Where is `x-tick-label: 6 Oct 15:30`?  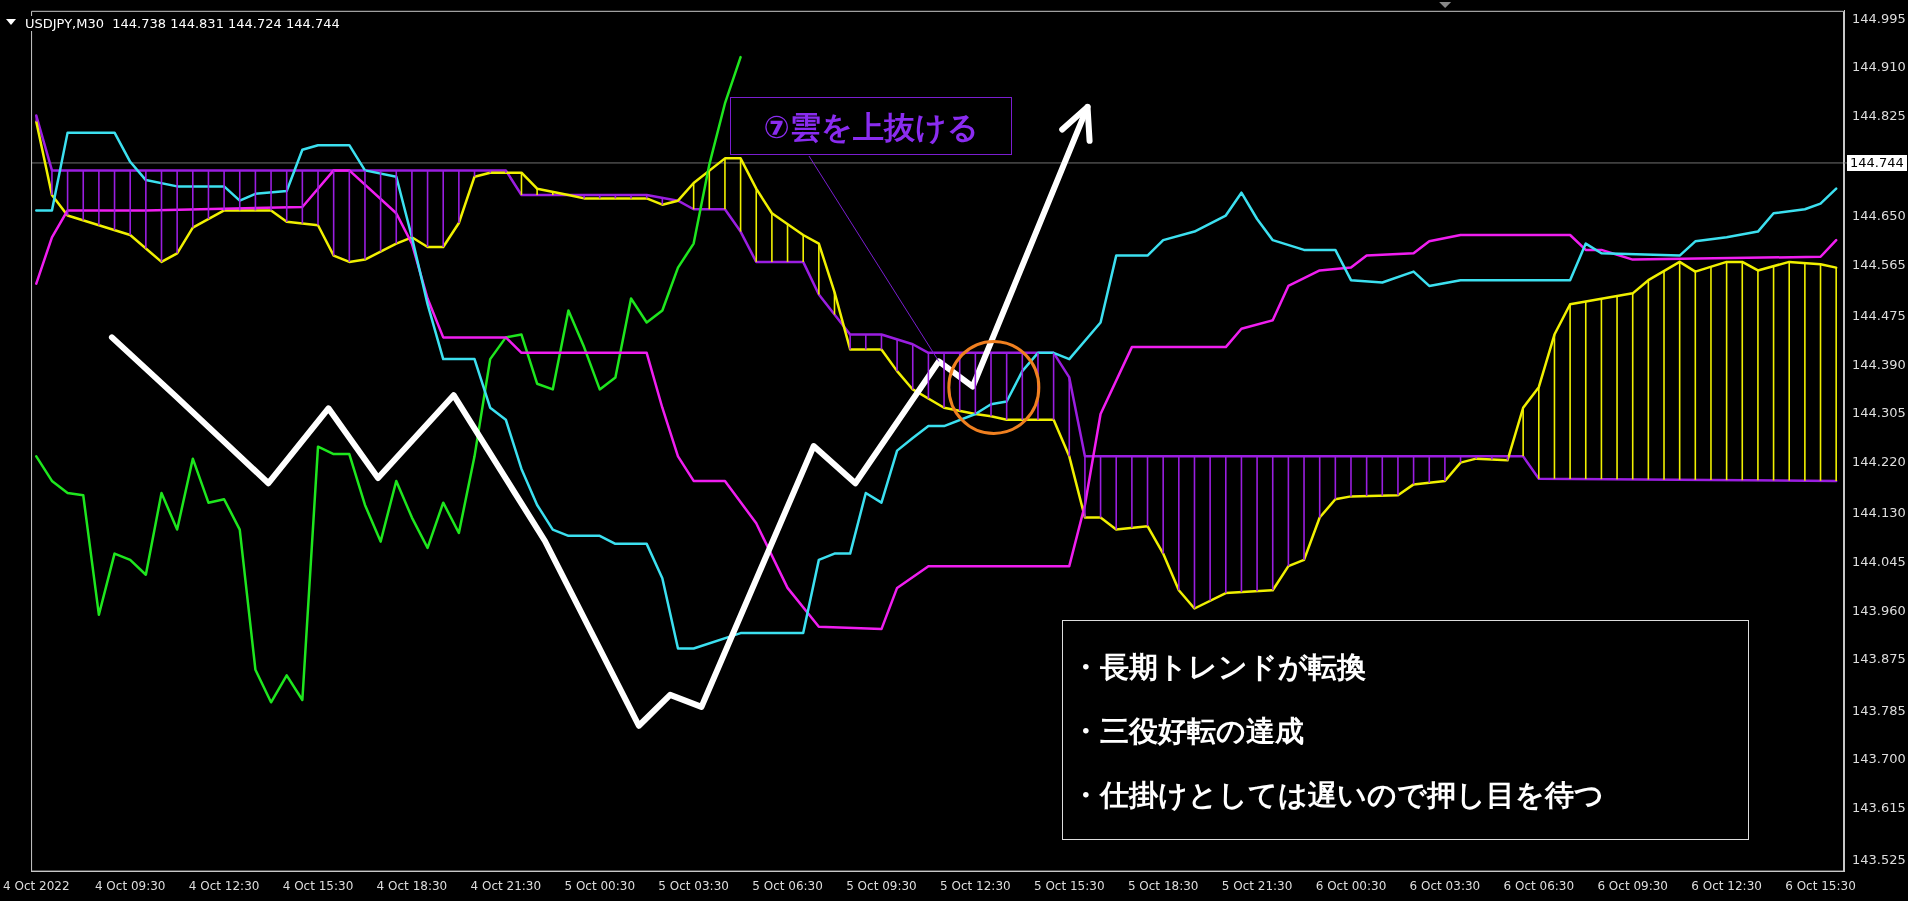 x-tick-label: 6 Oct 15:30 is located at coordinates (1820, 885).